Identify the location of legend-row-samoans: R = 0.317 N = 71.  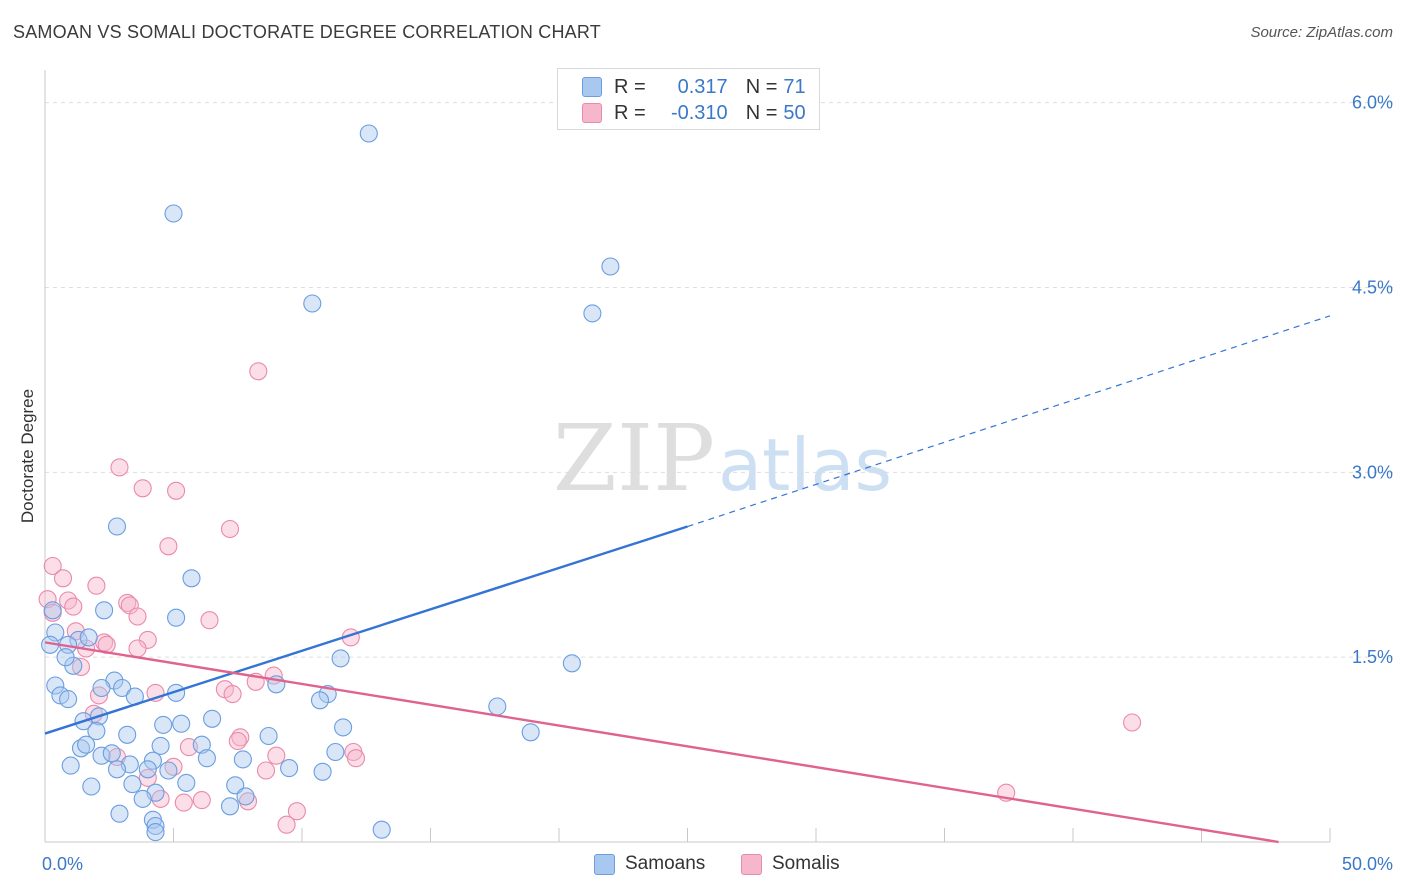
(694, 87).